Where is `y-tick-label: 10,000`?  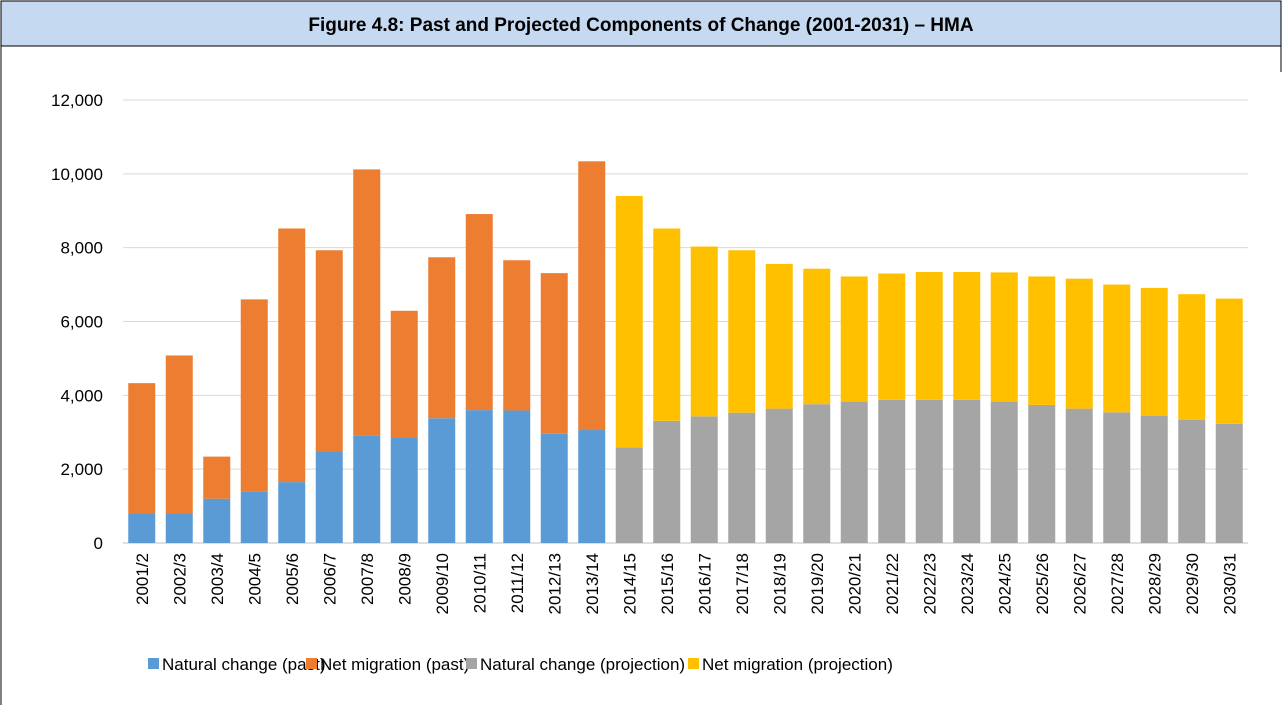
y-tick-label: 10,000 is located at coordinates (77, 174).